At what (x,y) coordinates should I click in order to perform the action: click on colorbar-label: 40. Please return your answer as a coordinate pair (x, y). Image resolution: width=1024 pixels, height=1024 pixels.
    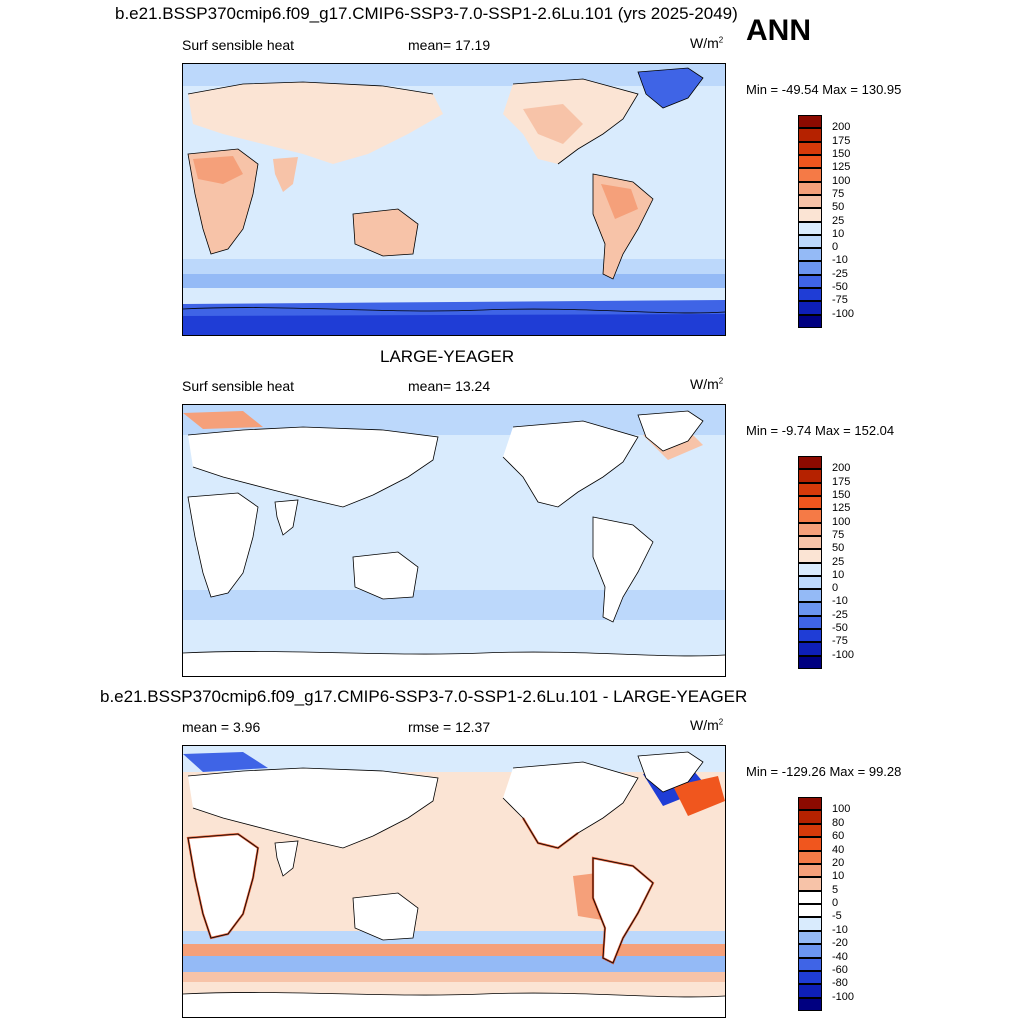
    Looking at the image, I should click on (838, 849).